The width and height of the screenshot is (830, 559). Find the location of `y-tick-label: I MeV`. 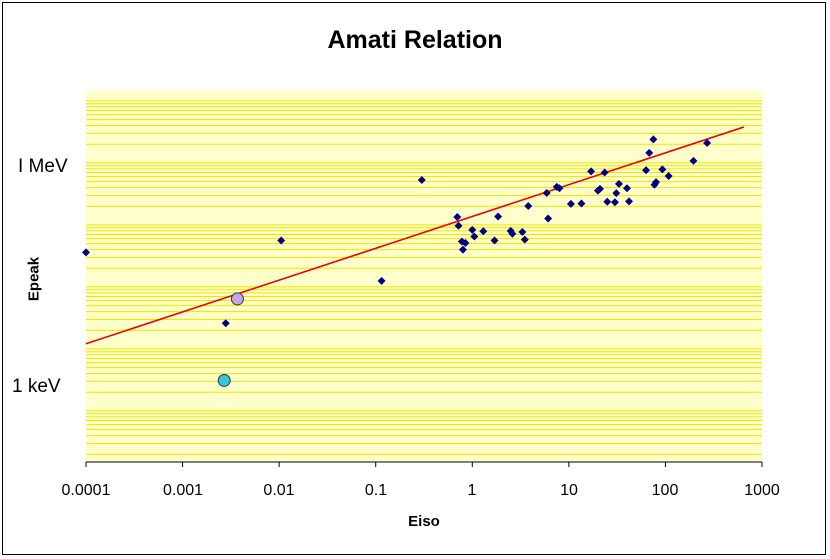

y-tick-label: I MeV is located at coordinates (43, 166).